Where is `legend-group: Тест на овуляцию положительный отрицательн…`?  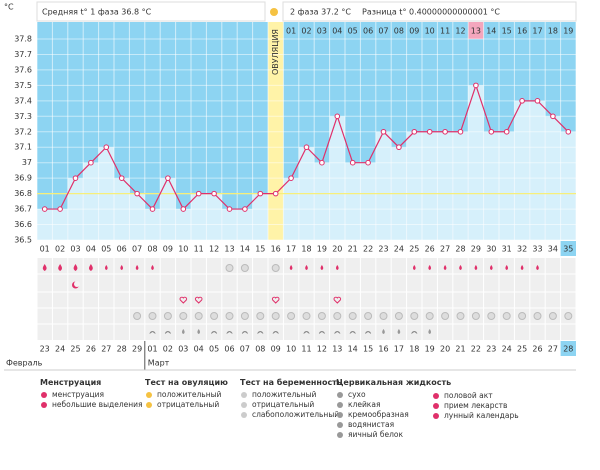
legend-group: Тест на овуляцию положительный отрицательн… is located at coordinates (186, 394).